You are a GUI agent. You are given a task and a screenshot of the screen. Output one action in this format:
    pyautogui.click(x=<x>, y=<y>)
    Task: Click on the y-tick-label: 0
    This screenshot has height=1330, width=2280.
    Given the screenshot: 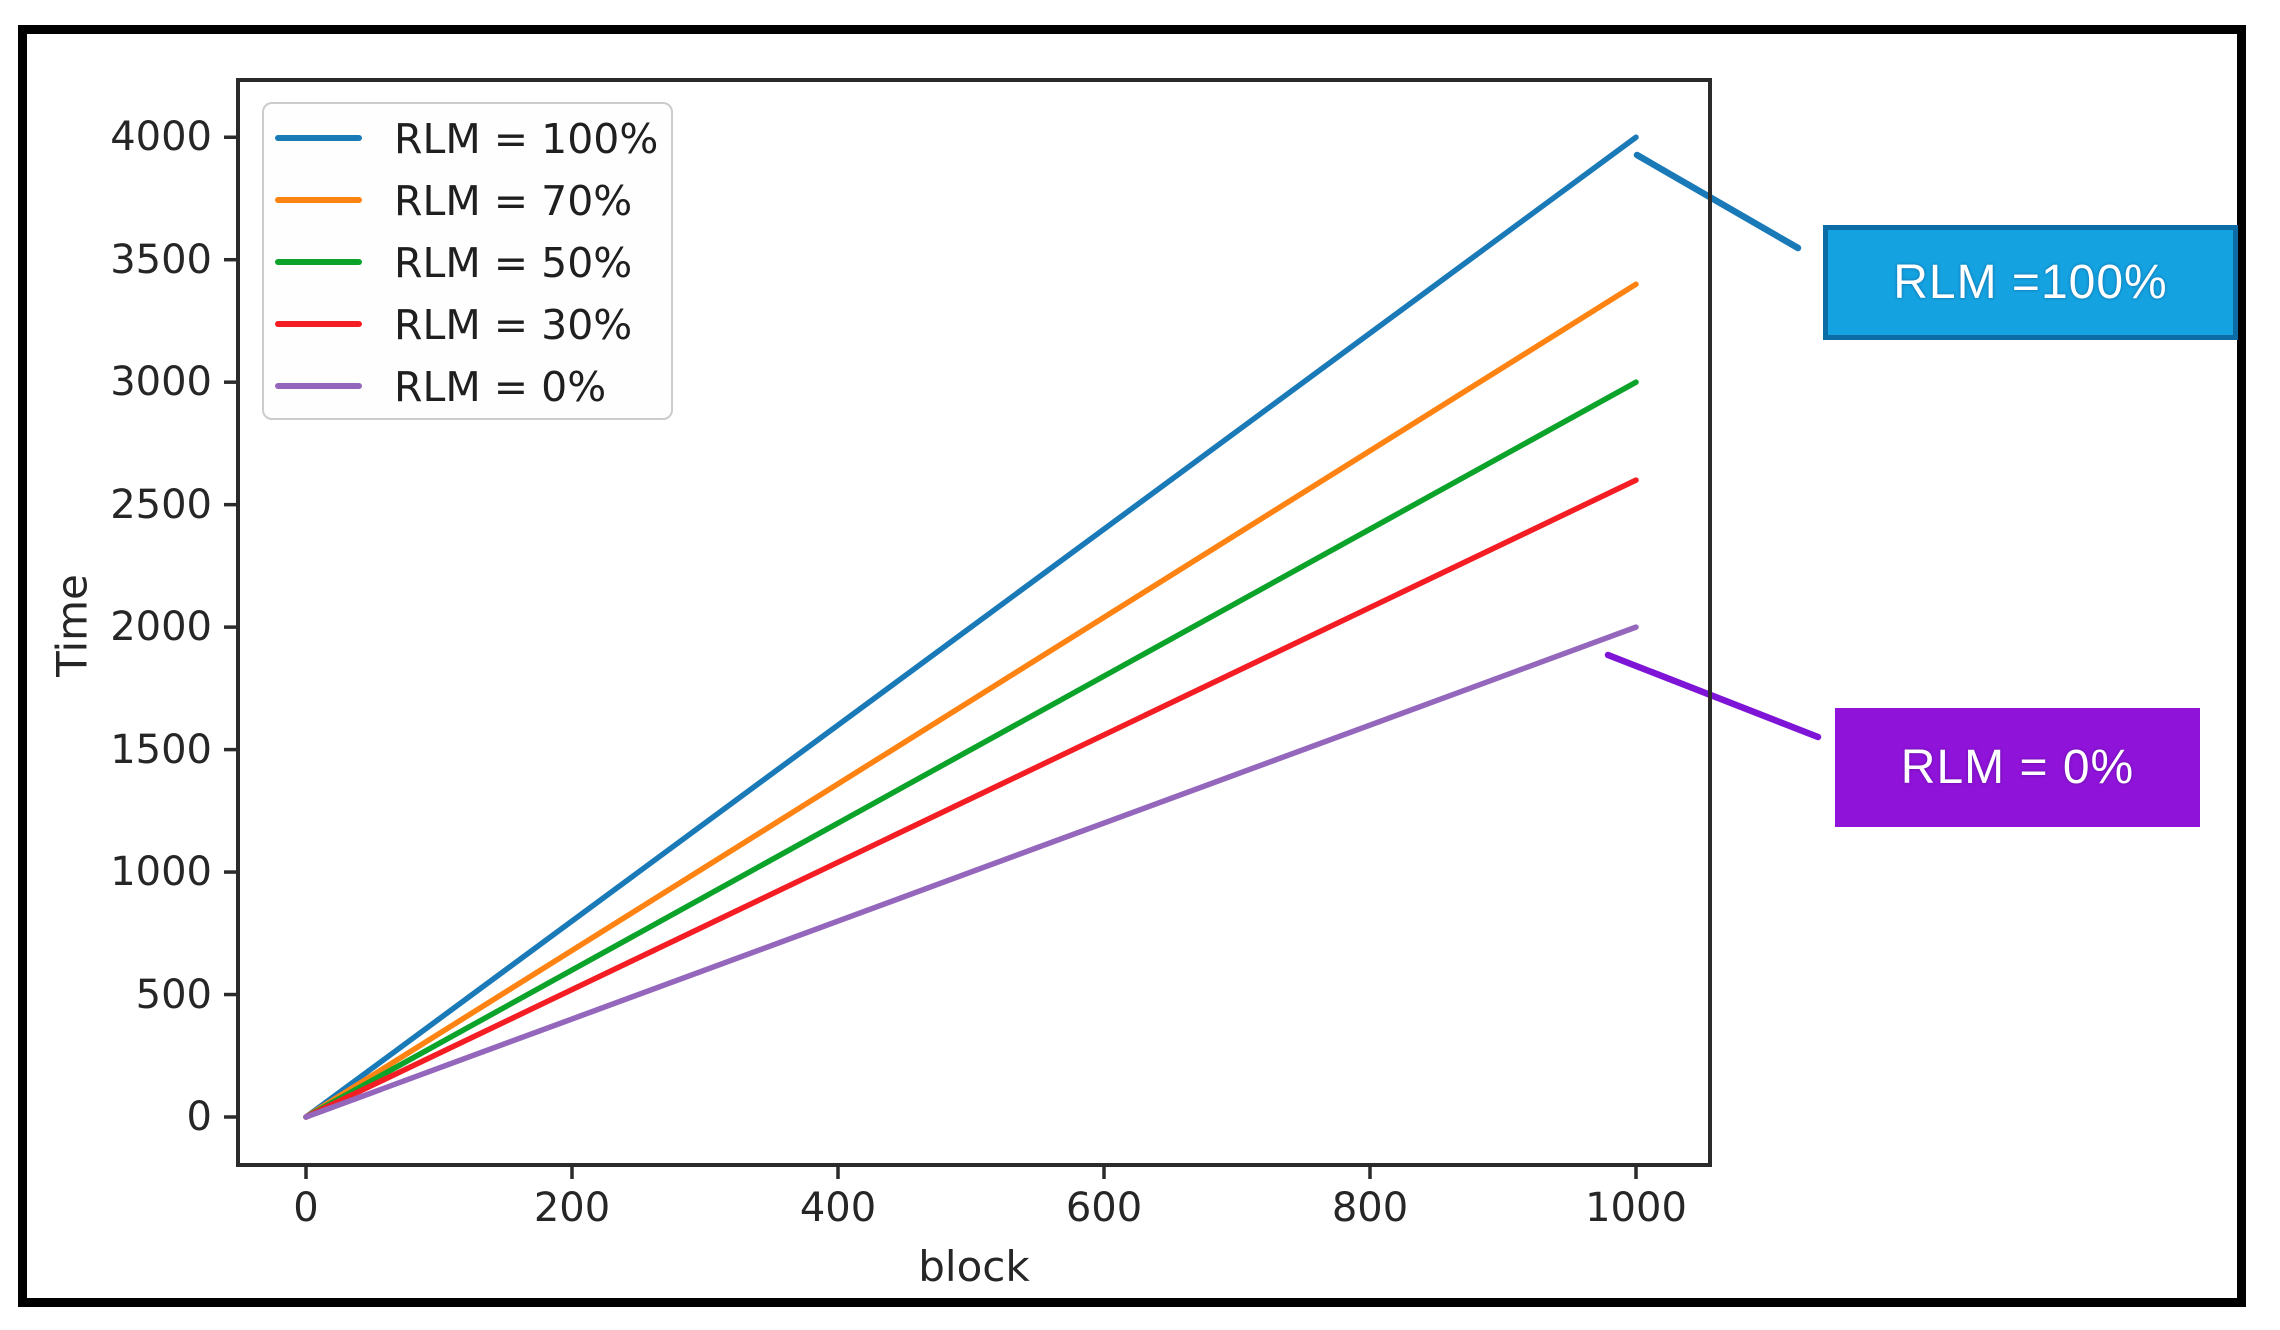 What is the action you would take?
    pyautogui.click(x=199, y=1117)
    